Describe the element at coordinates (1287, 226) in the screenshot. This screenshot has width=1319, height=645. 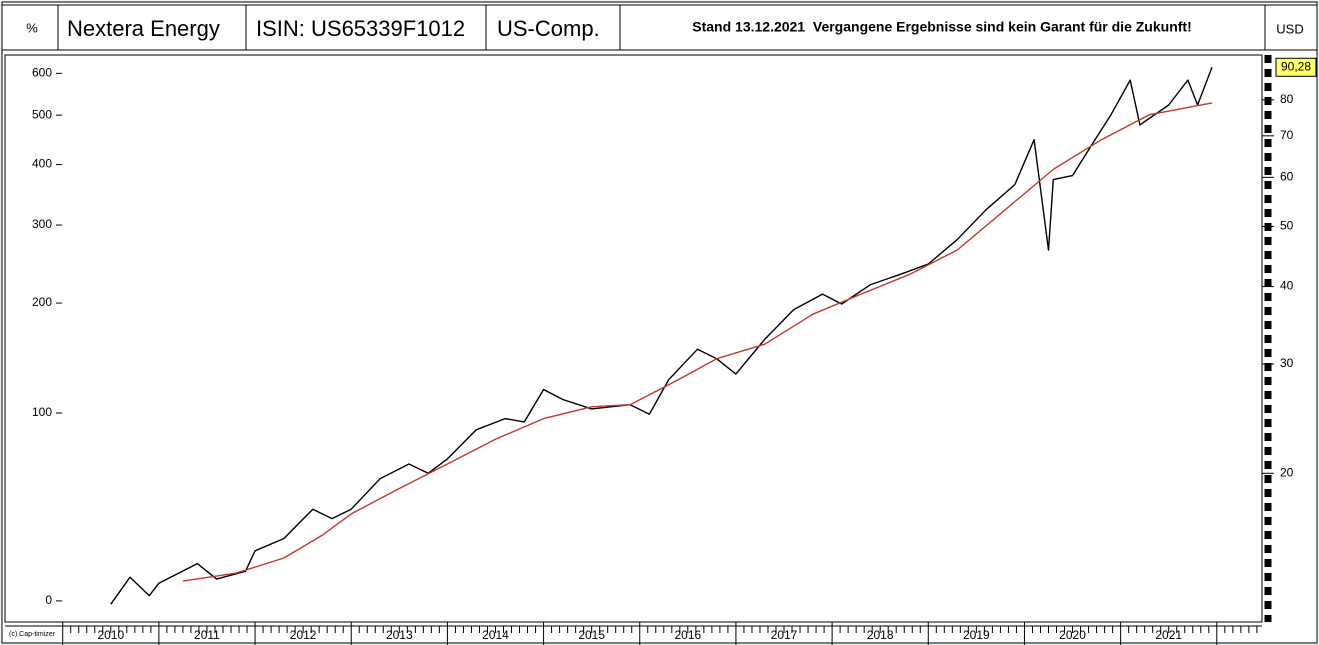
I see `y2-tick-label: 50` at that location.